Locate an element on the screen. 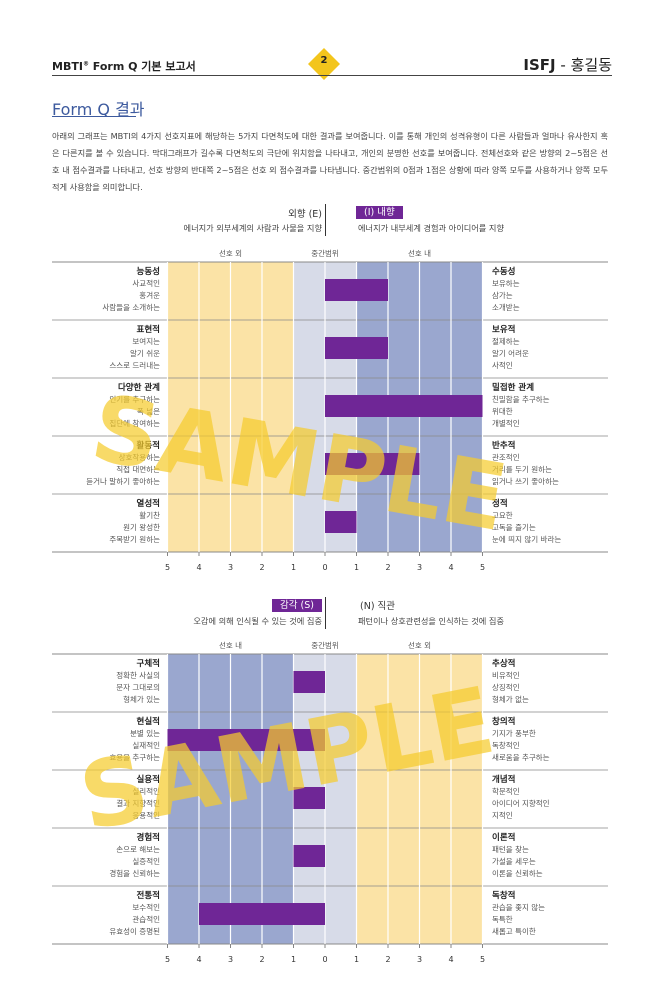 This screenshot has width=652, height=1000. row-left-descriptor: 직접 대면하는 is located at coordinates (138, 469).